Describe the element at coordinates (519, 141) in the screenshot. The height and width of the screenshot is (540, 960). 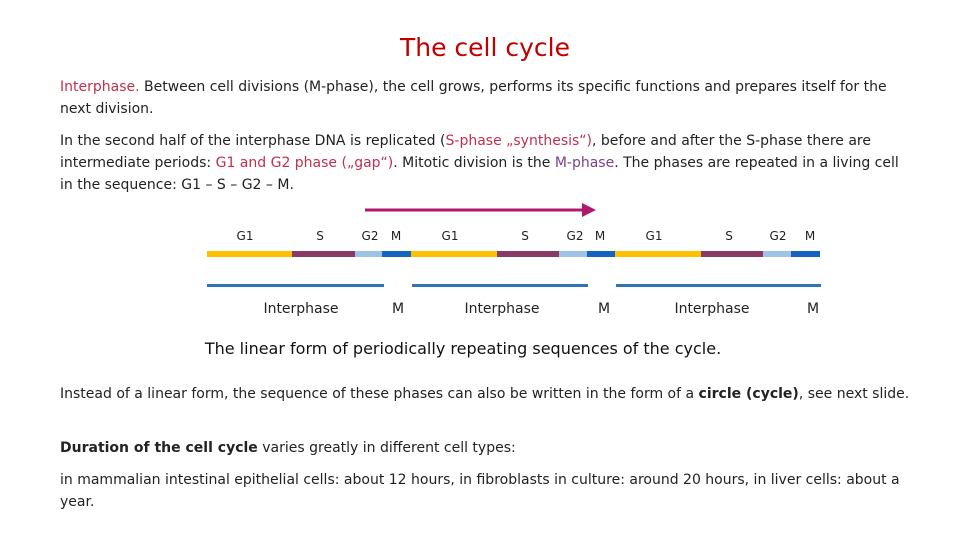
I see `s-phase-term: S-phase „synthesis“)` at that location.